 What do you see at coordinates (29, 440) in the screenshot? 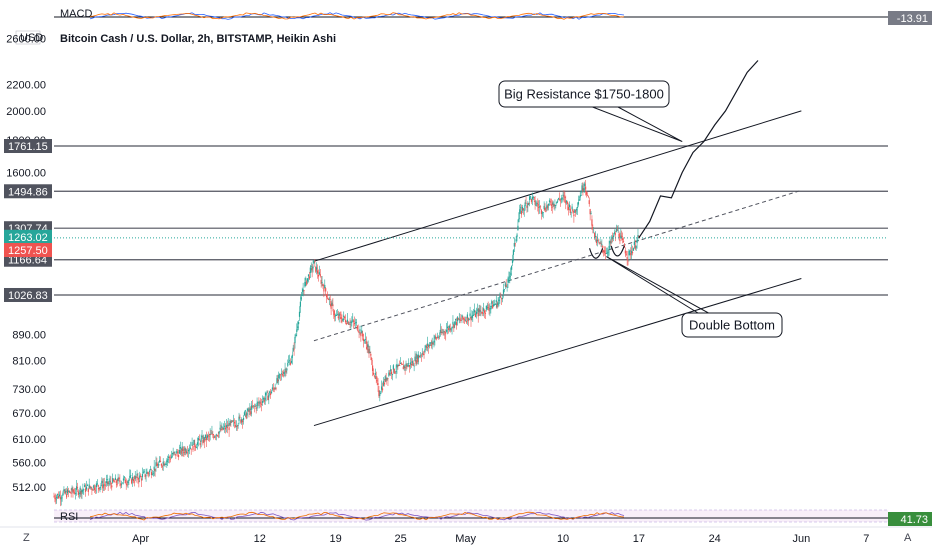
I see `price-tick-label: 610.00` at bounding box center [29, 440].